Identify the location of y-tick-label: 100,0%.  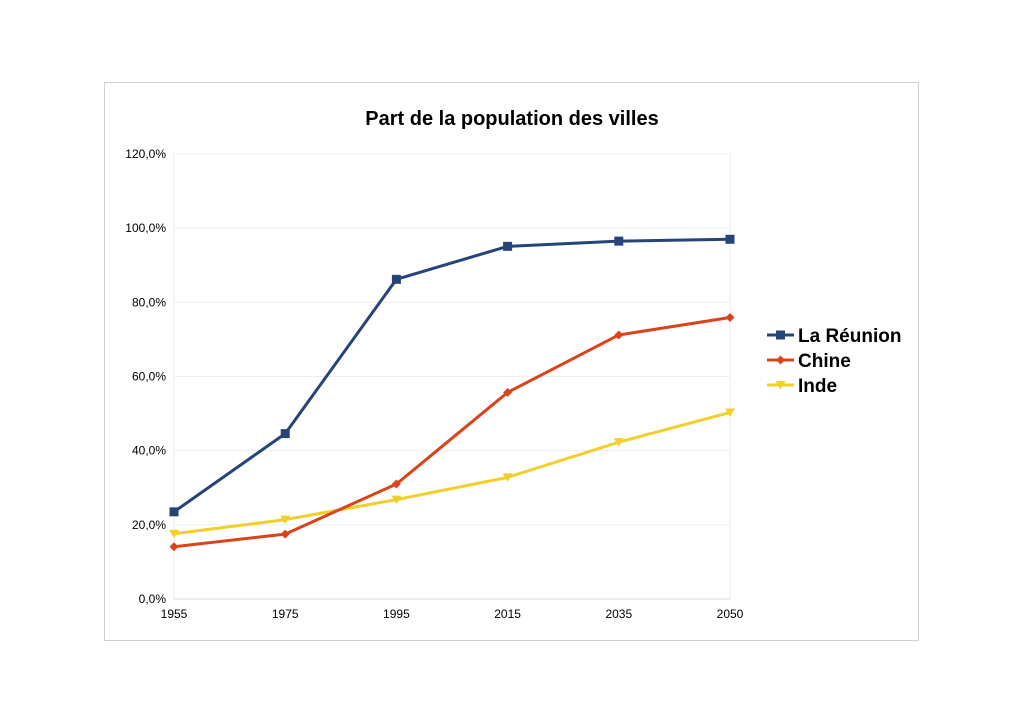
(145, 228).